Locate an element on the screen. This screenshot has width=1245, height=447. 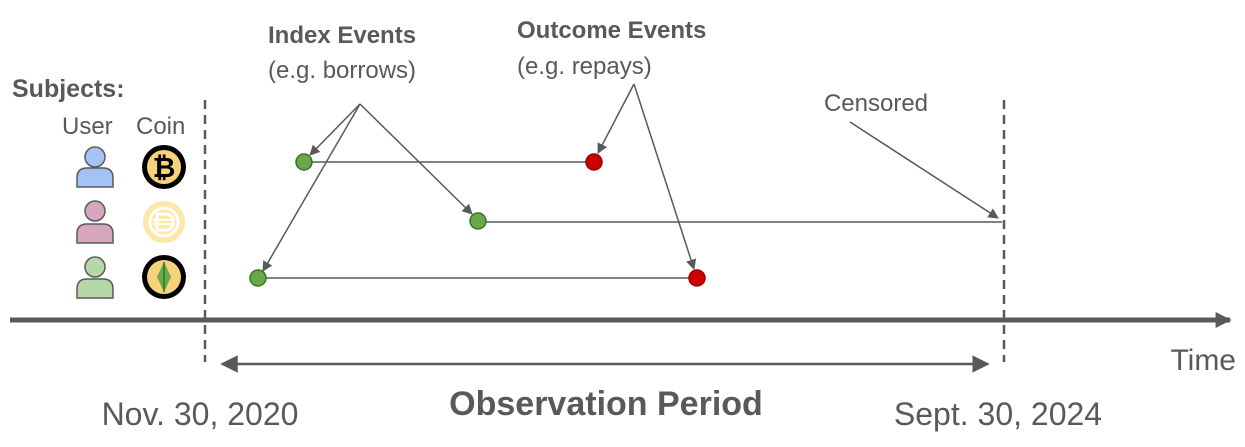
ethereum-icon is located at coordinates (164, 277).